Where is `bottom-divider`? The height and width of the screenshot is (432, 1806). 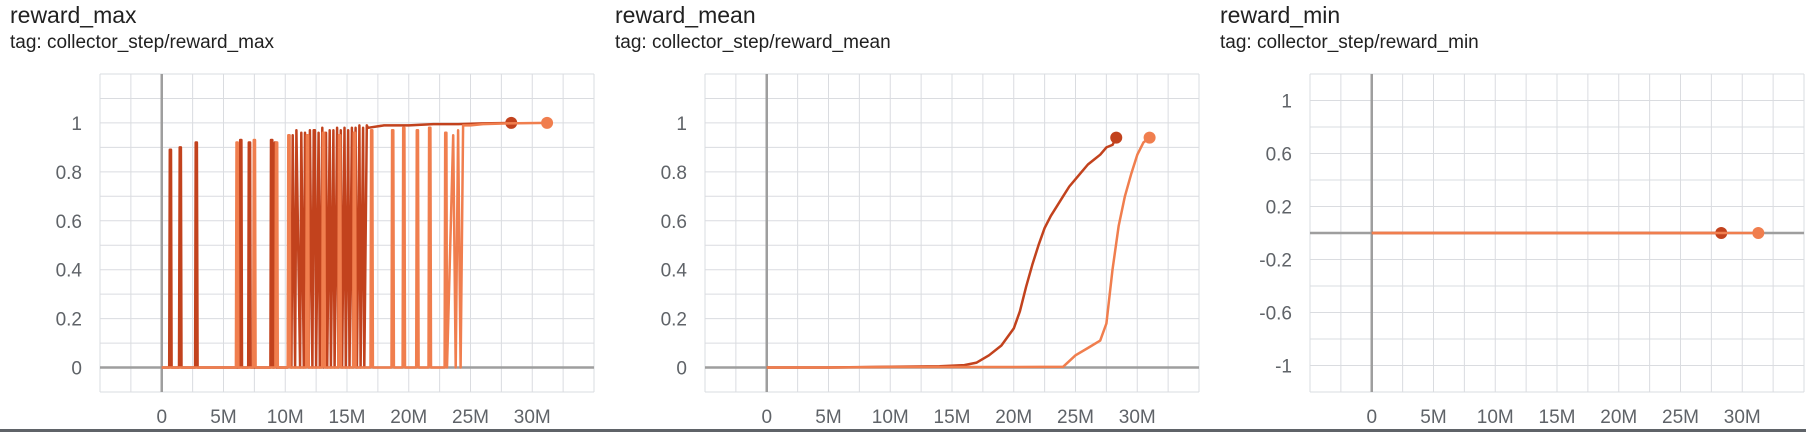 bottom-divider is located at coordinates (903, 430).